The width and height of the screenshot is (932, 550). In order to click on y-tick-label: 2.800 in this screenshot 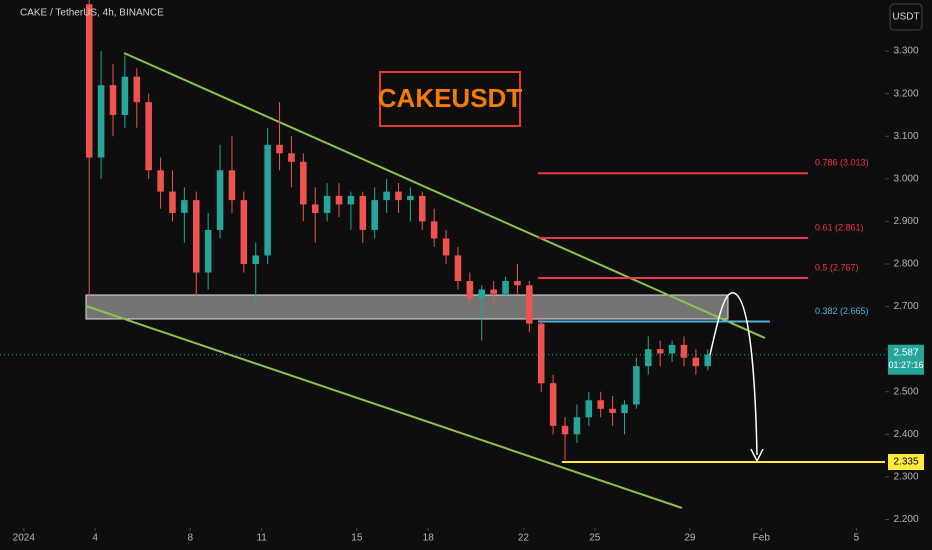, I will do `click(905, 264)`.